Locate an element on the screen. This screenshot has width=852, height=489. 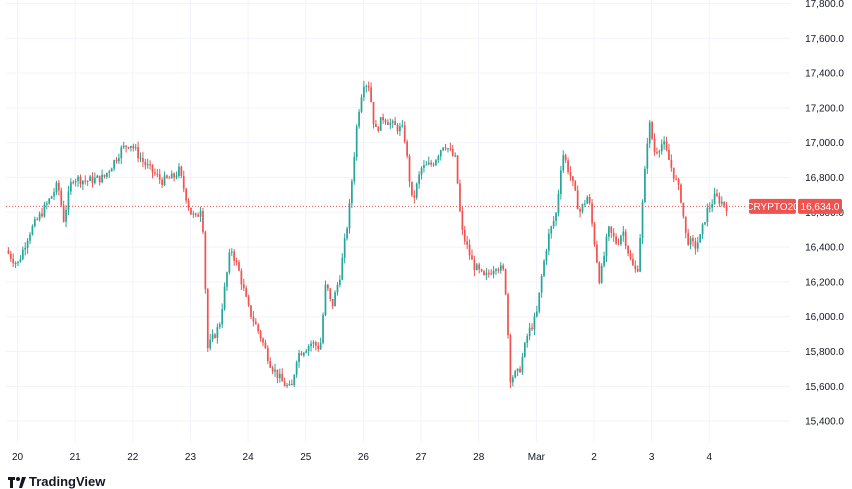
x-axis: 20 21 22 23 24 25 26 27 28 Mar 2 3 4 is located at coordinates (362, 457).